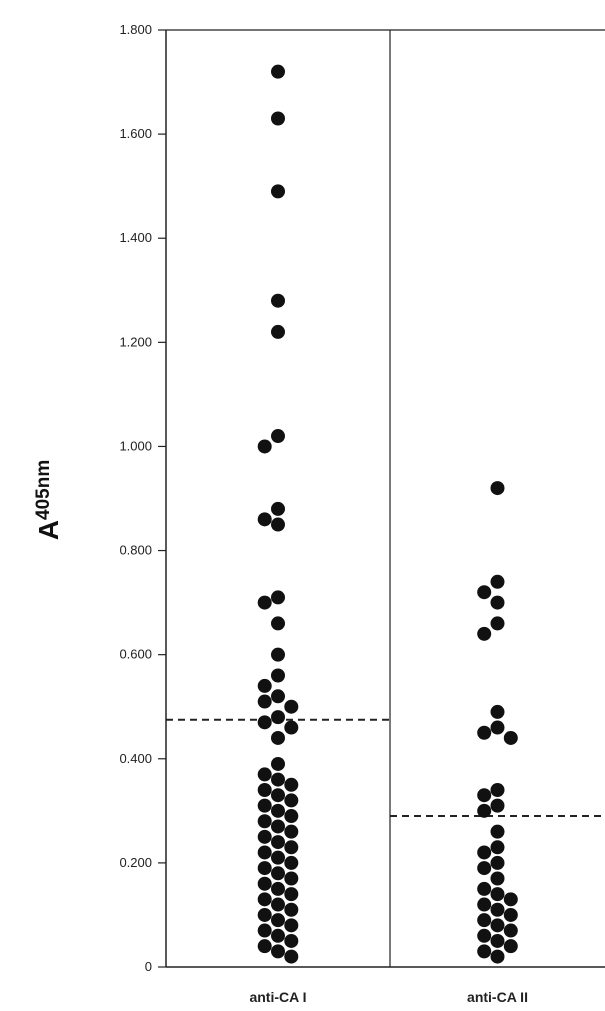 This screenshot has height=1011, width=605. What do you see at coordinates (135, 550) in the screenshot?
I see `y-tick-label: 0.800` at bounding box center [135, 550].